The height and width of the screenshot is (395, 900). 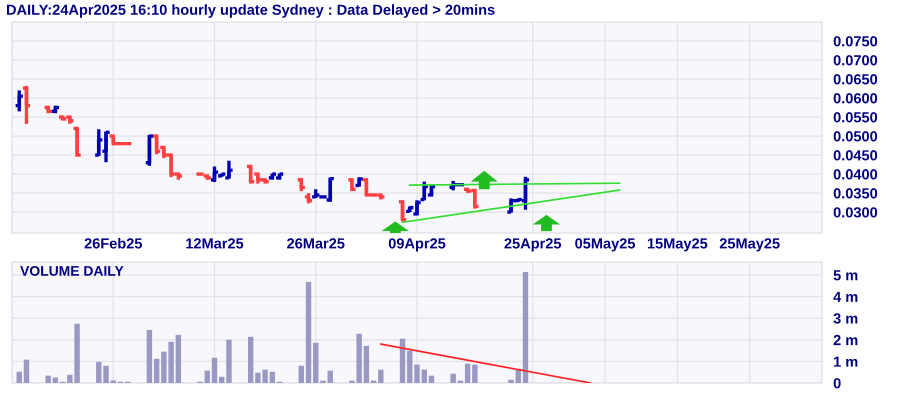 What do you see at coordinates (533, 245) in the screenshot?
I see `x-tick-label: 25Apr25` at bounding box center [533, 245].